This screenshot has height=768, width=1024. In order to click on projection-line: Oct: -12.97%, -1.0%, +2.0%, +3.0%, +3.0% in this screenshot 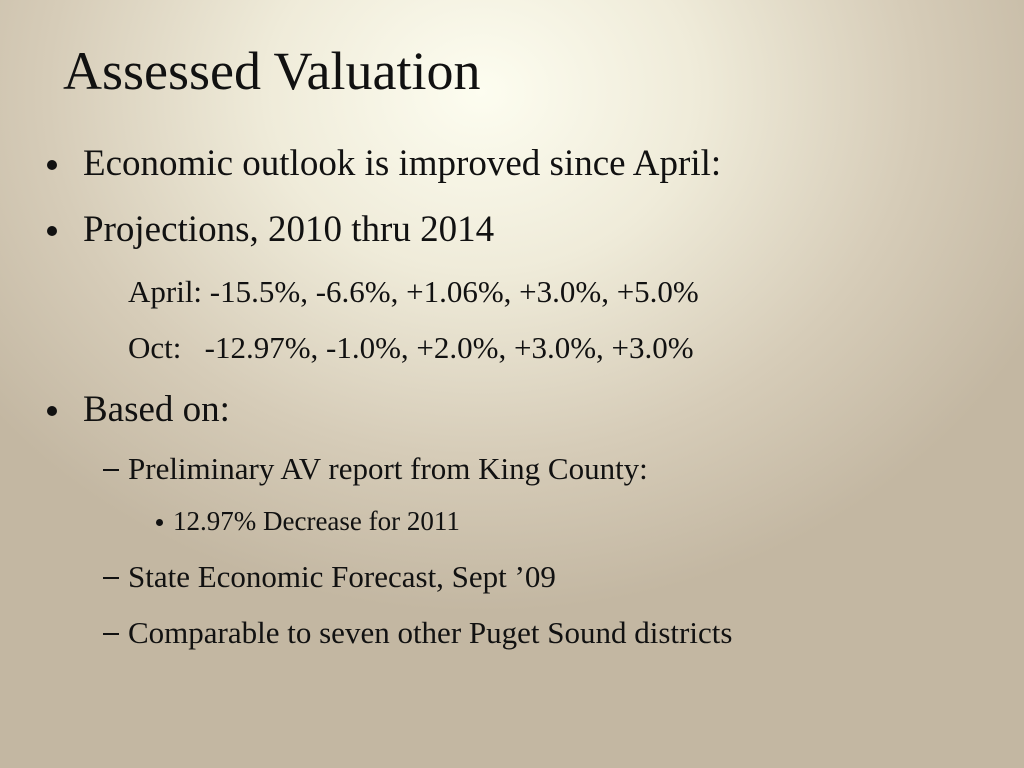, I will do `click(411, 347)`.